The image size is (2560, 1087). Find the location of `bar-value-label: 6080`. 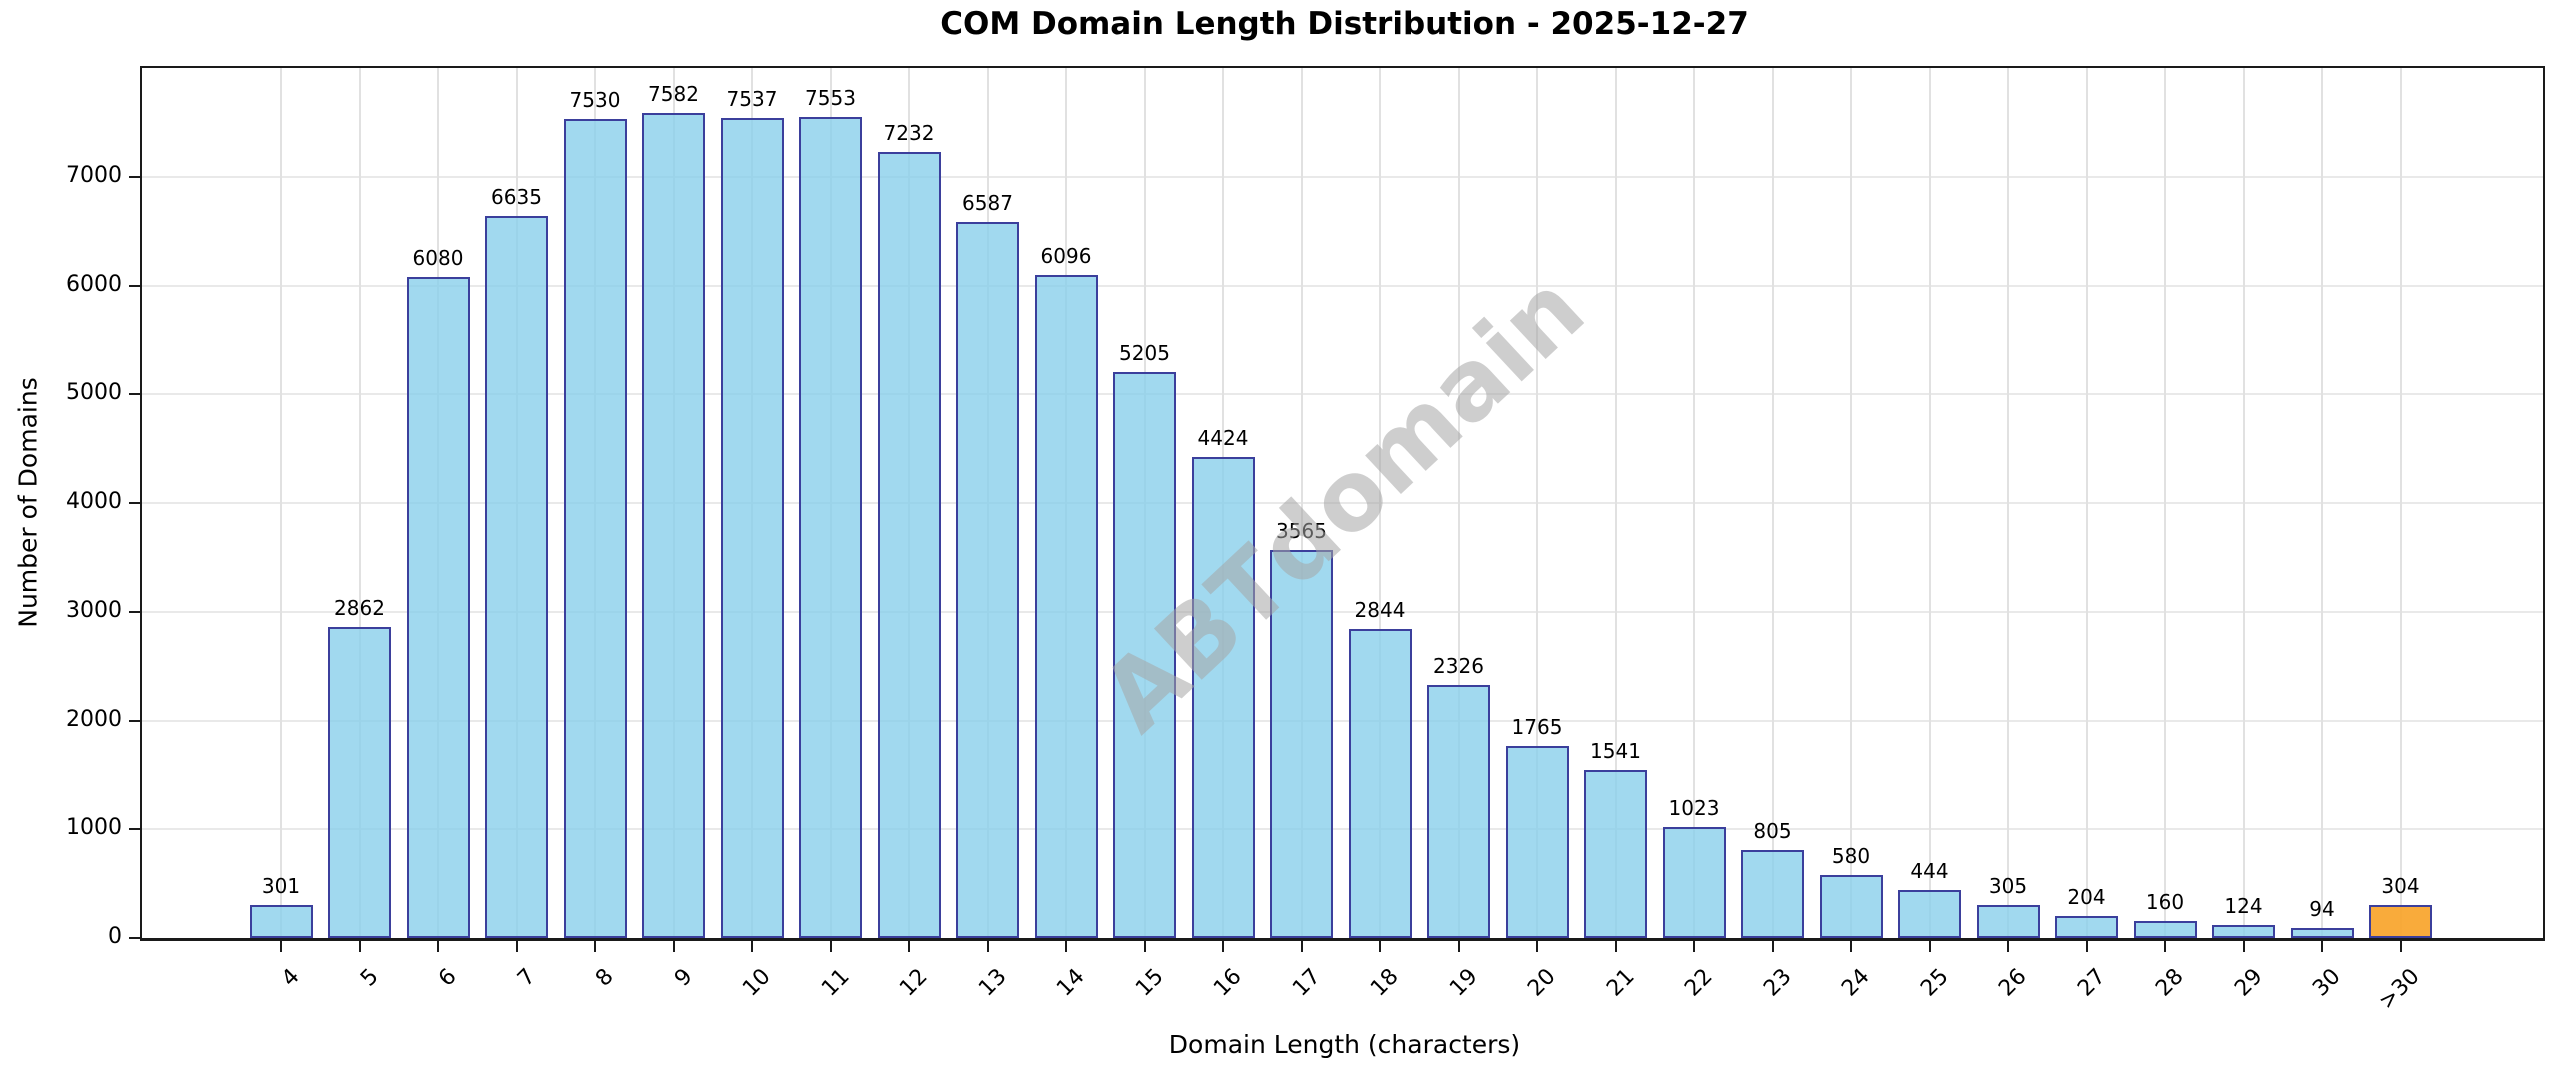

bar-value-label: 6080 is located at coordinates (438, 258).